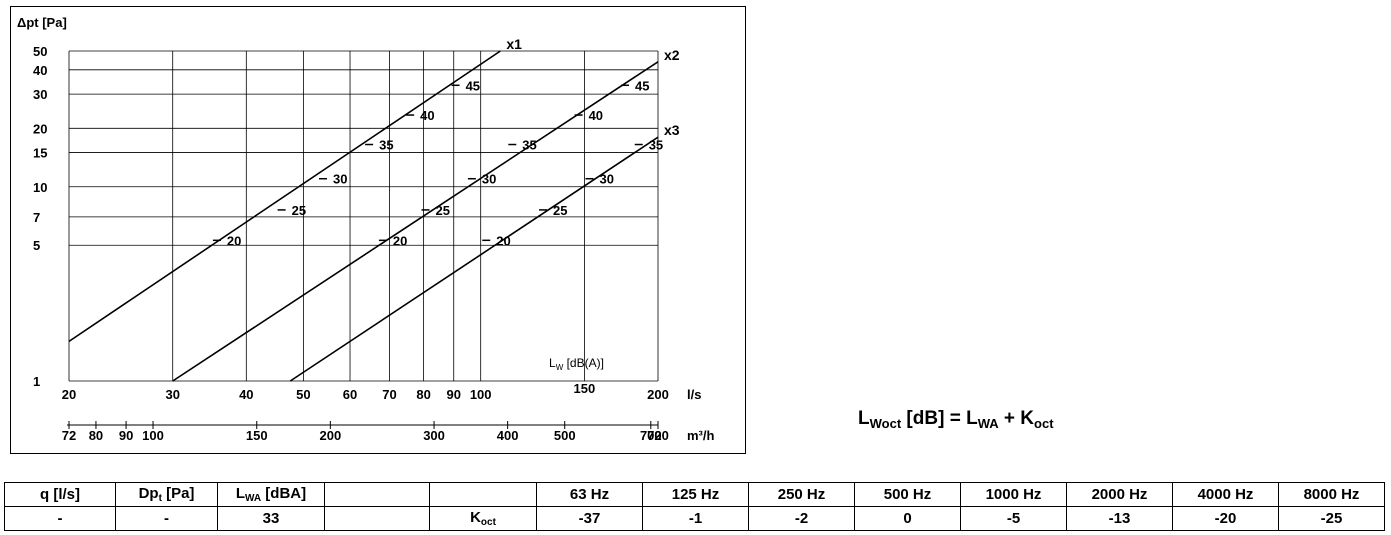 The width and height of the screenshot is (1391, 535). I want to click on y-tick-label: 40, so click(40, 70).